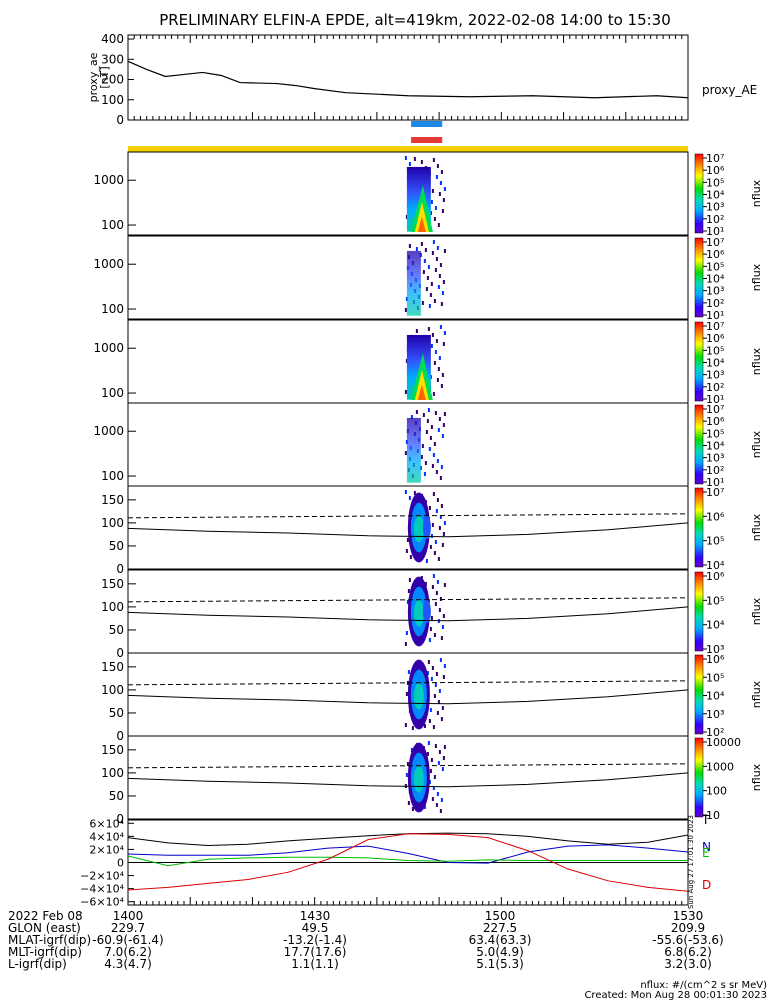 Image resolution: width=775 pixels, height=1000 pixels. Describe the element at coordinates (112, 39) in the screenshot. I see `proxy-ytick-label: 400` at that location.